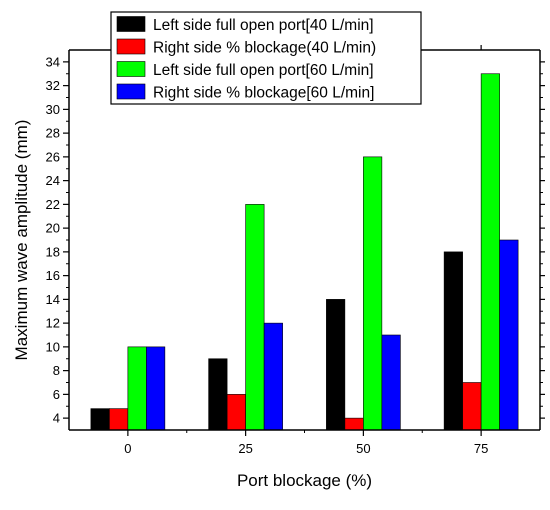 The height and width of the screenshot is (510, 550). What do you see at coordinates (53, 61) in the screenshot?
I see `y-tick-label: 34` at bounding box center [53, 61].